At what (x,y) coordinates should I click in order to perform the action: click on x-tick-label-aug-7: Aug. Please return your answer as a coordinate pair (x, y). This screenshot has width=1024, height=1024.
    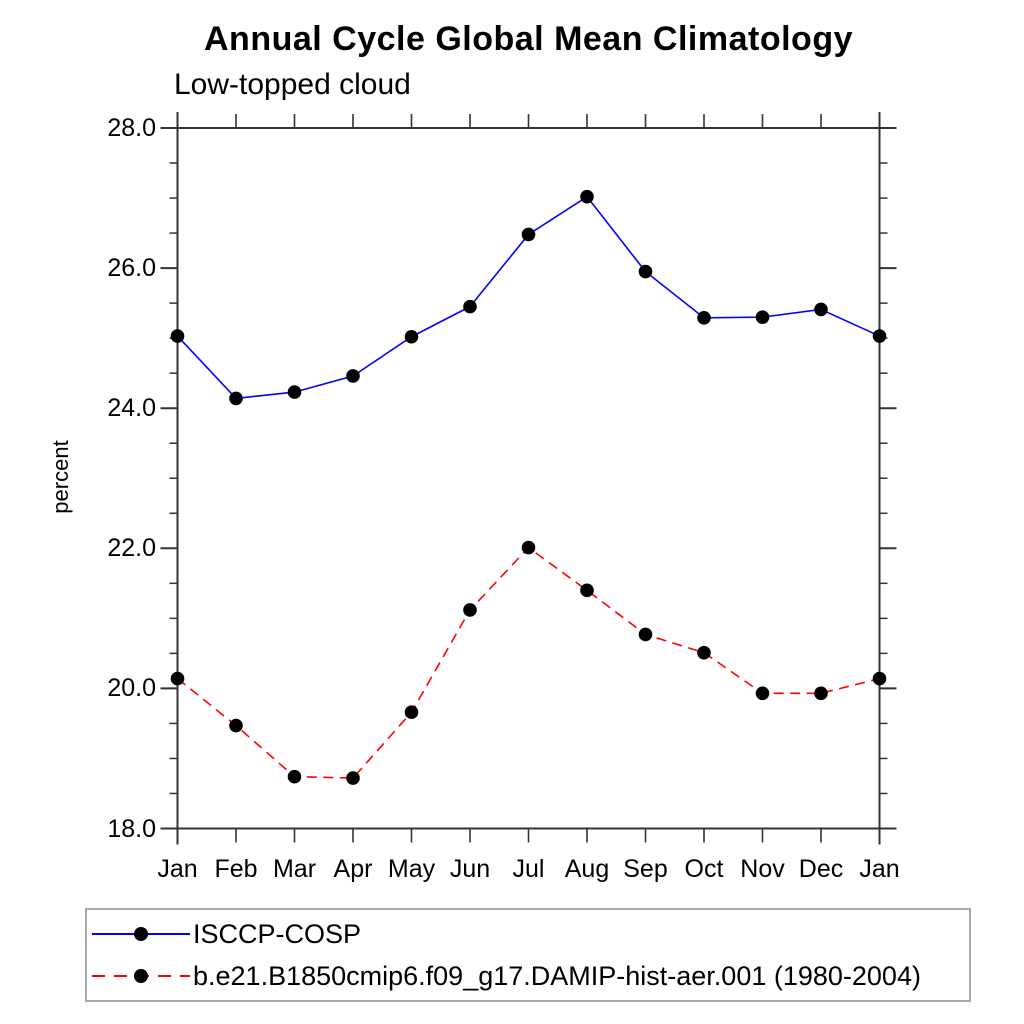
    Looking at the image, I should click on (587, 869).